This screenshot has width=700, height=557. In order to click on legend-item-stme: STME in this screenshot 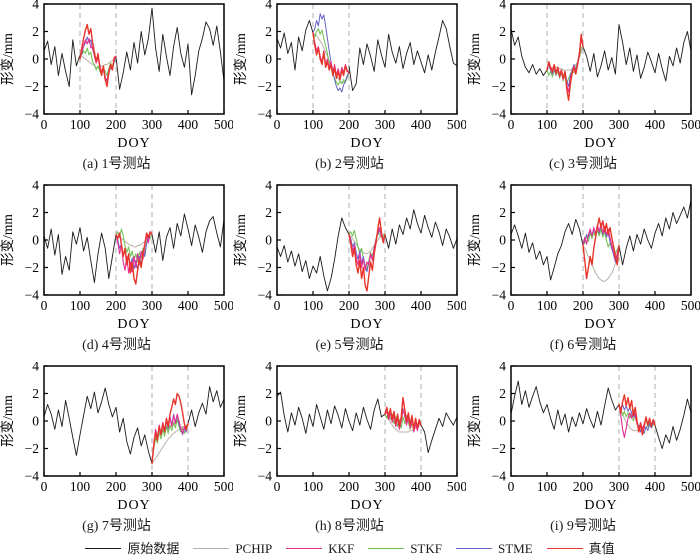, I will do `click(494, 548)`.